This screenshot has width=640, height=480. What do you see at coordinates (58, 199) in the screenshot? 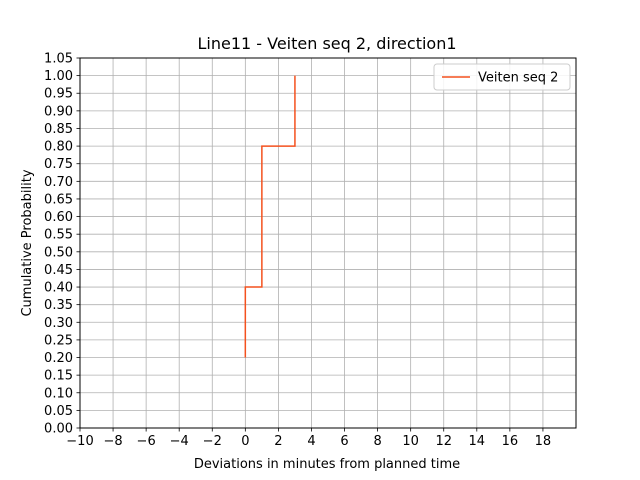
I see `y-tick-label: 0.65` at bounding box center [58, 199].